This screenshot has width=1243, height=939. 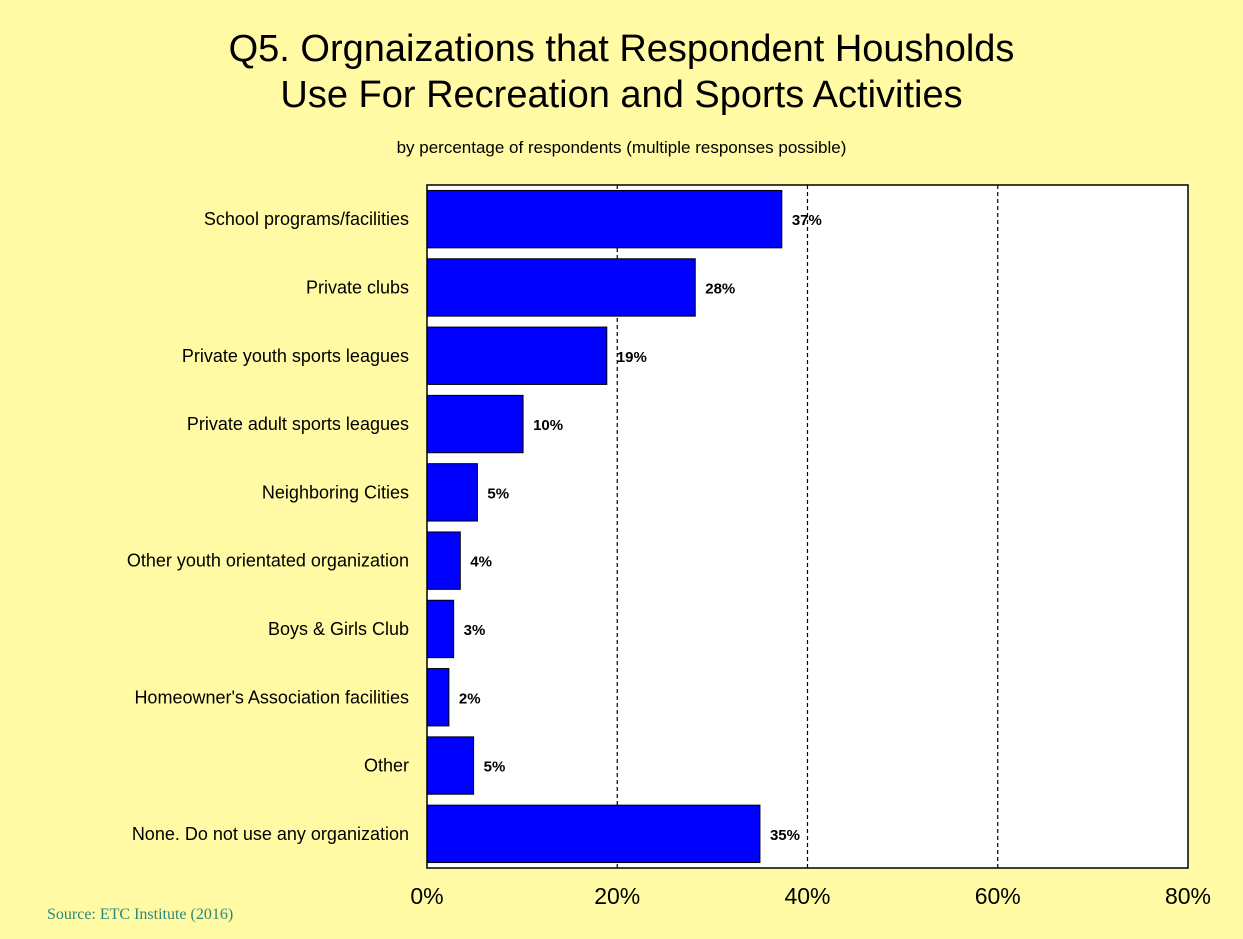 What do you see at coordinates (386, 766) in the screenshot?
I see `category-label-8: Other` at bounding box center [386, 766].